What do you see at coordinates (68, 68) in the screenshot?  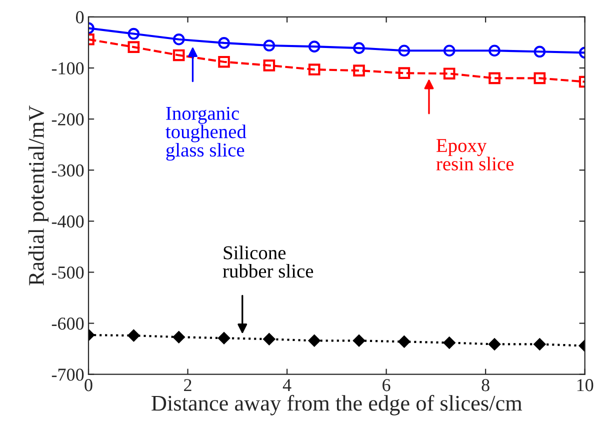 I see `y-tick-label: -100` at bounding box center [68, 68].